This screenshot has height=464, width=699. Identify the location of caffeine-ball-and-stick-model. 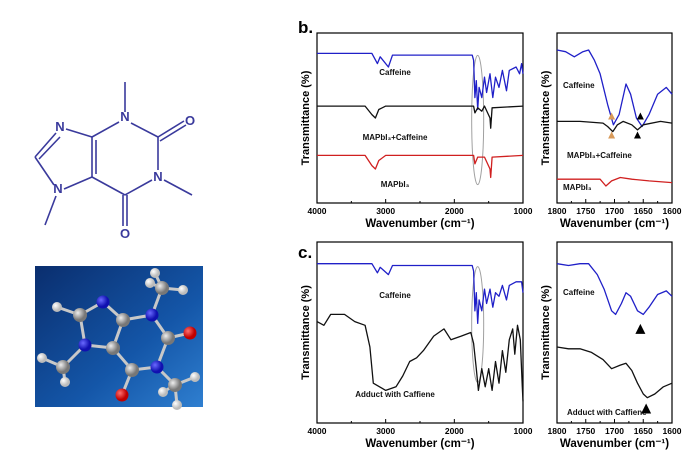
(119, 338).